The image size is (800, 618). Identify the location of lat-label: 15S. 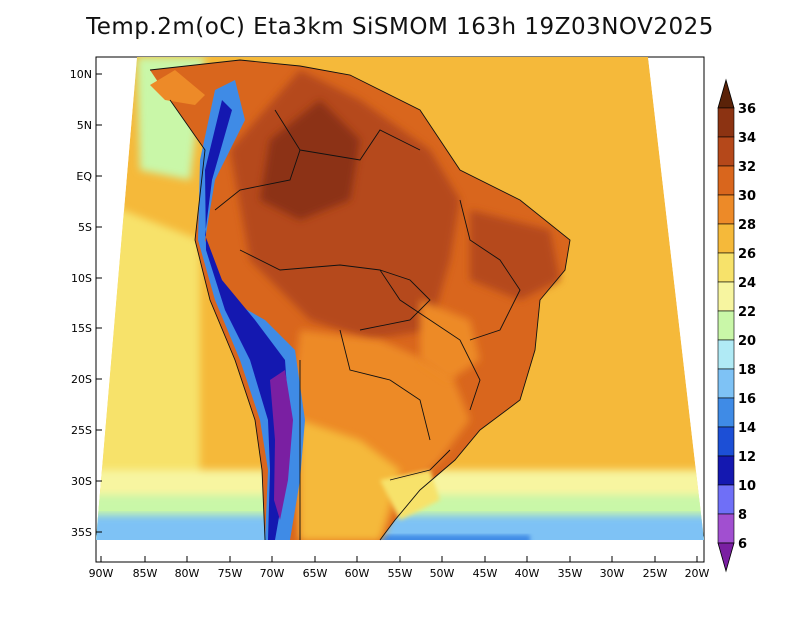
(81, 328).